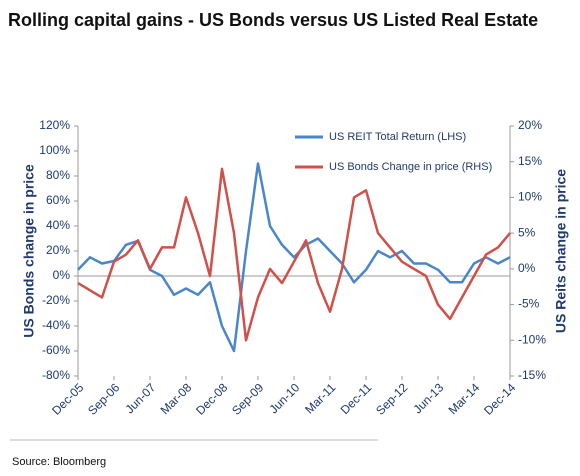 This screenshot has height=476, width=580. I want to click on y-axis-title: US Bonds change in price, so click(29, 251).